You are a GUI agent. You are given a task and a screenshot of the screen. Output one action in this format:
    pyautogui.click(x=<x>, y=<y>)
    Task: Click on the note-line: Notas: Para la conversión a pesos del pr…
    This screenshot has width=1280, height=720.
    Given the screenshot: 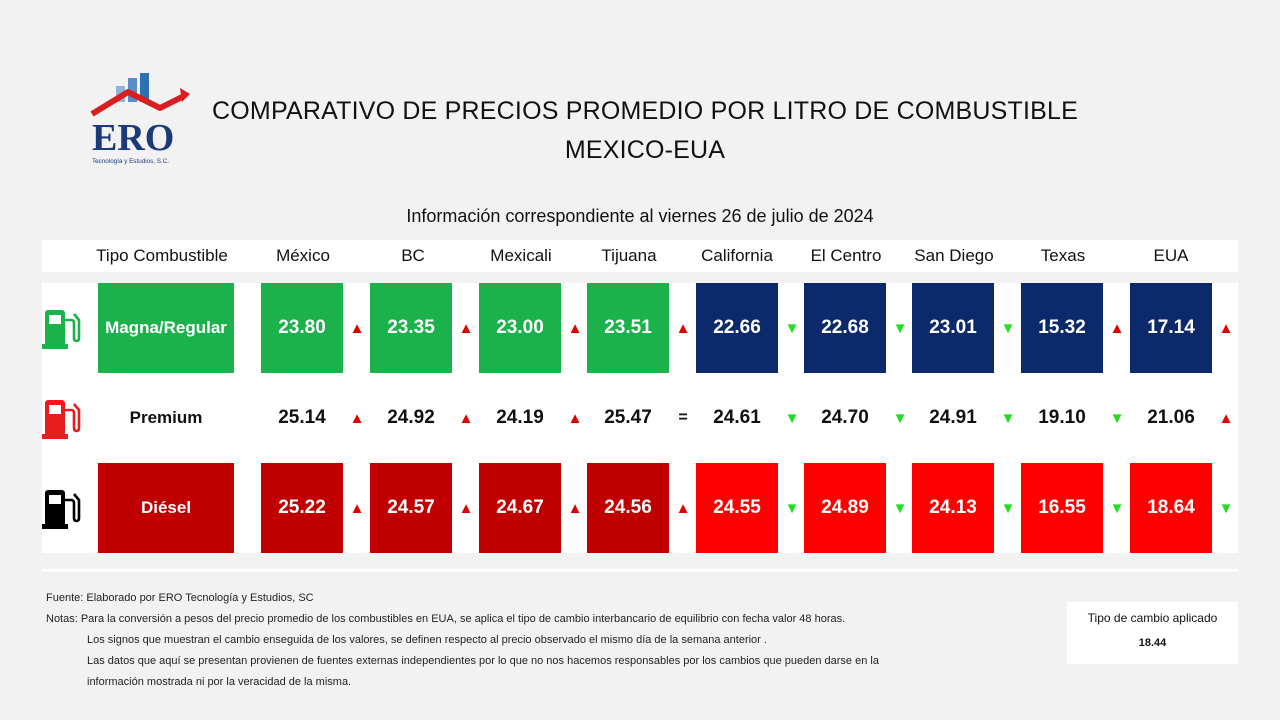 What is the action you would take?
    pyautogui.click(x=446, y=619)
    